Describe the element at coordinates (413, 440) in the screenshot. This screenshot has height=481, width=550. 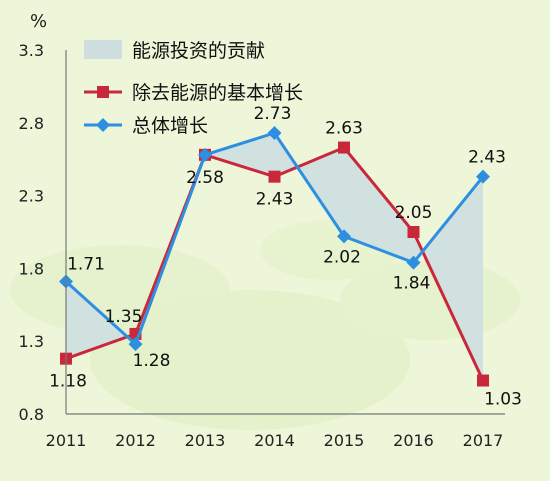
I see `x-tick-label: 2016` at that location.